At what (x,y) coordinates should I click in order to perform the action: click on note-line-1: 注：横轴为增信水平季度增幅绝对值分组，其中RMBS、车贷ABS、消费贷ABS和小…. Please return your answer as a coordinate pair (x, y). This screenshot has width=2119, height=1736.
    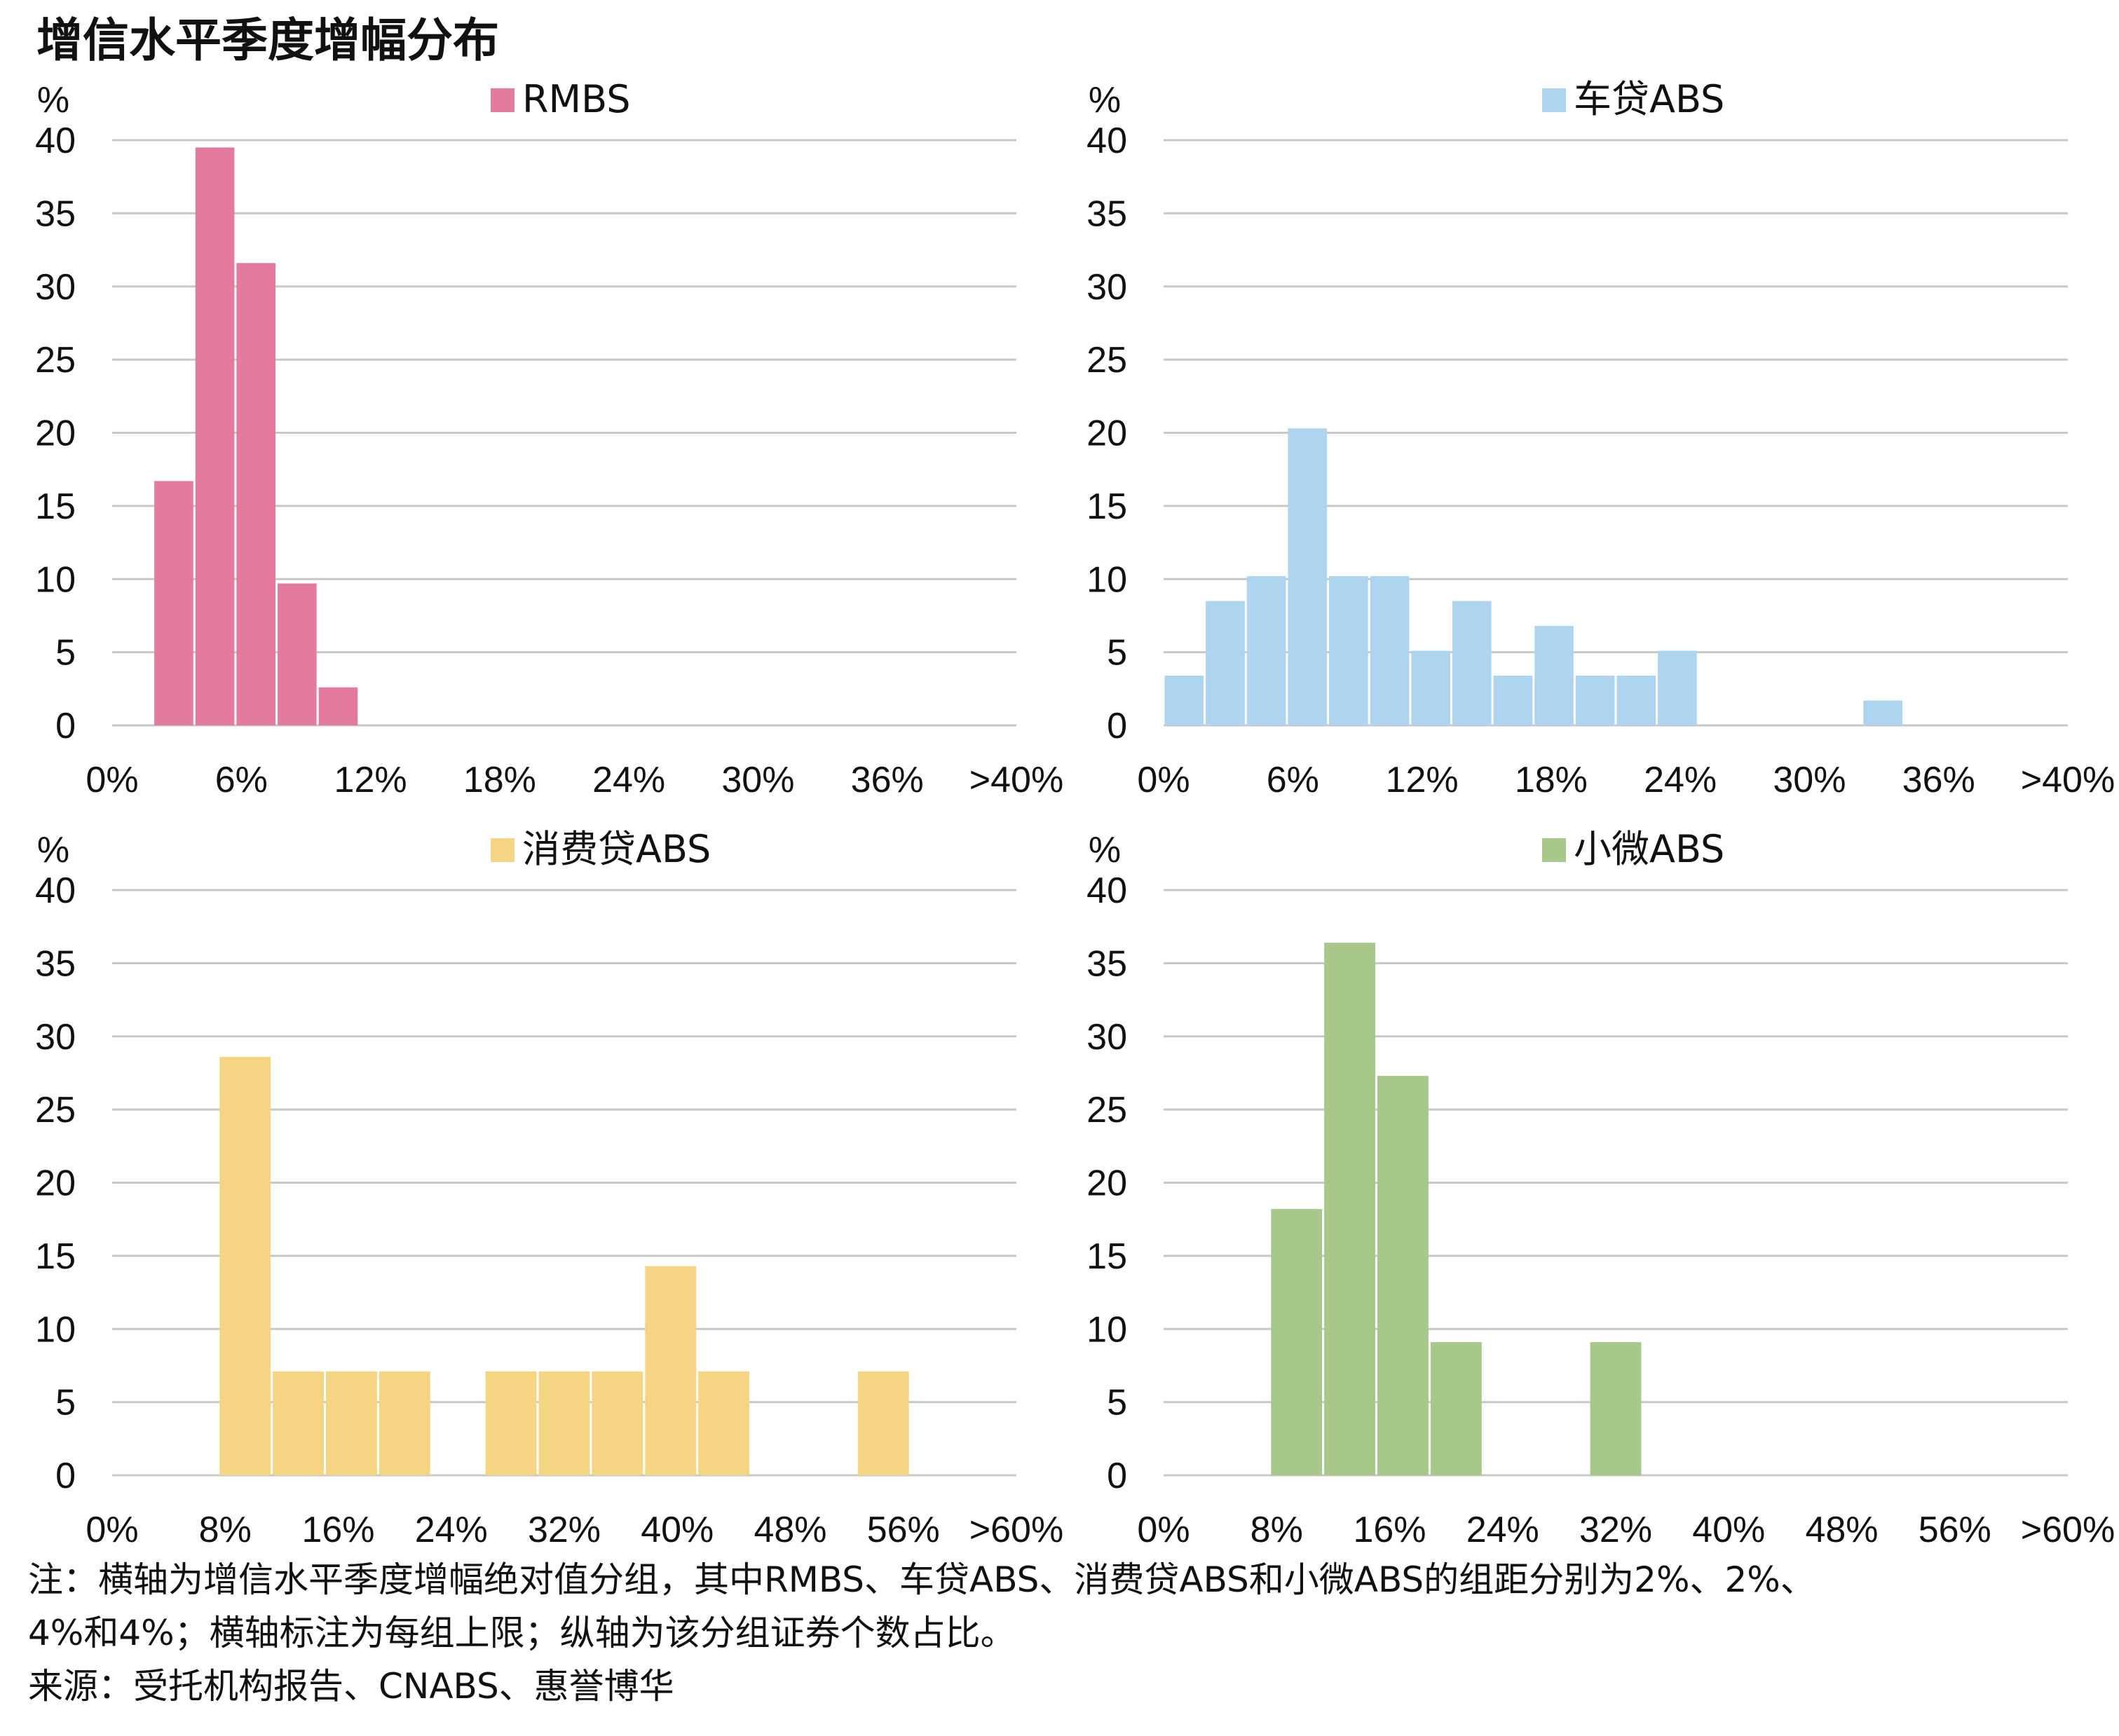
    Looking at the image, I should click on (921, 1579).